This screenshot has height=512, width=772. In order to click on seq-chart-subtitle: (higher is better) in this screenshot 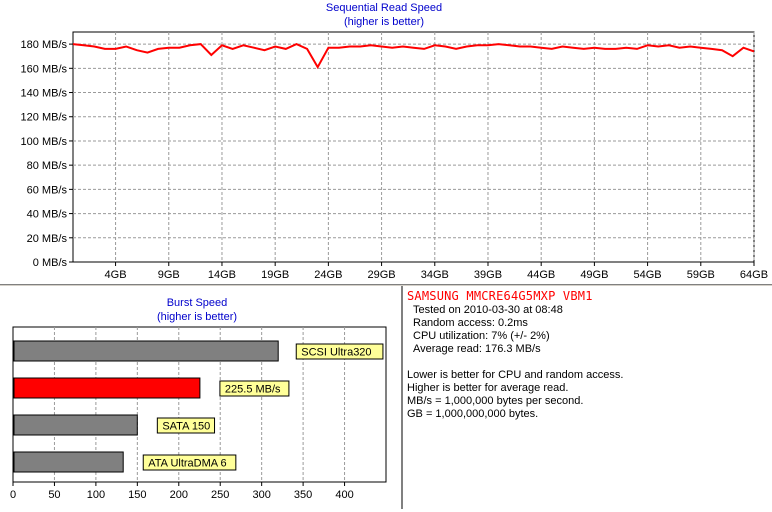, I will do `click(384, 22)`.